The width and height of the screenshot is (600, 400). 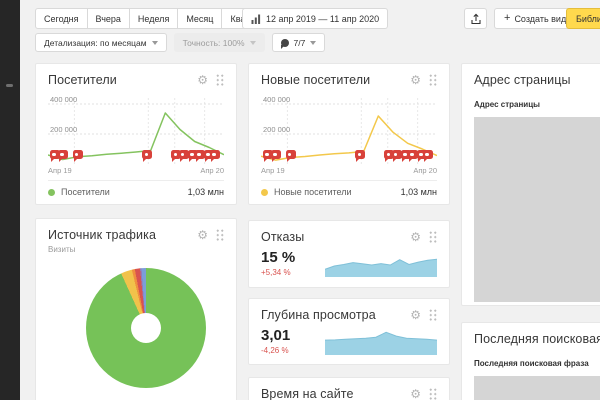 I want to click on sidebar-toggle-icon, so click(x=9, y=85).